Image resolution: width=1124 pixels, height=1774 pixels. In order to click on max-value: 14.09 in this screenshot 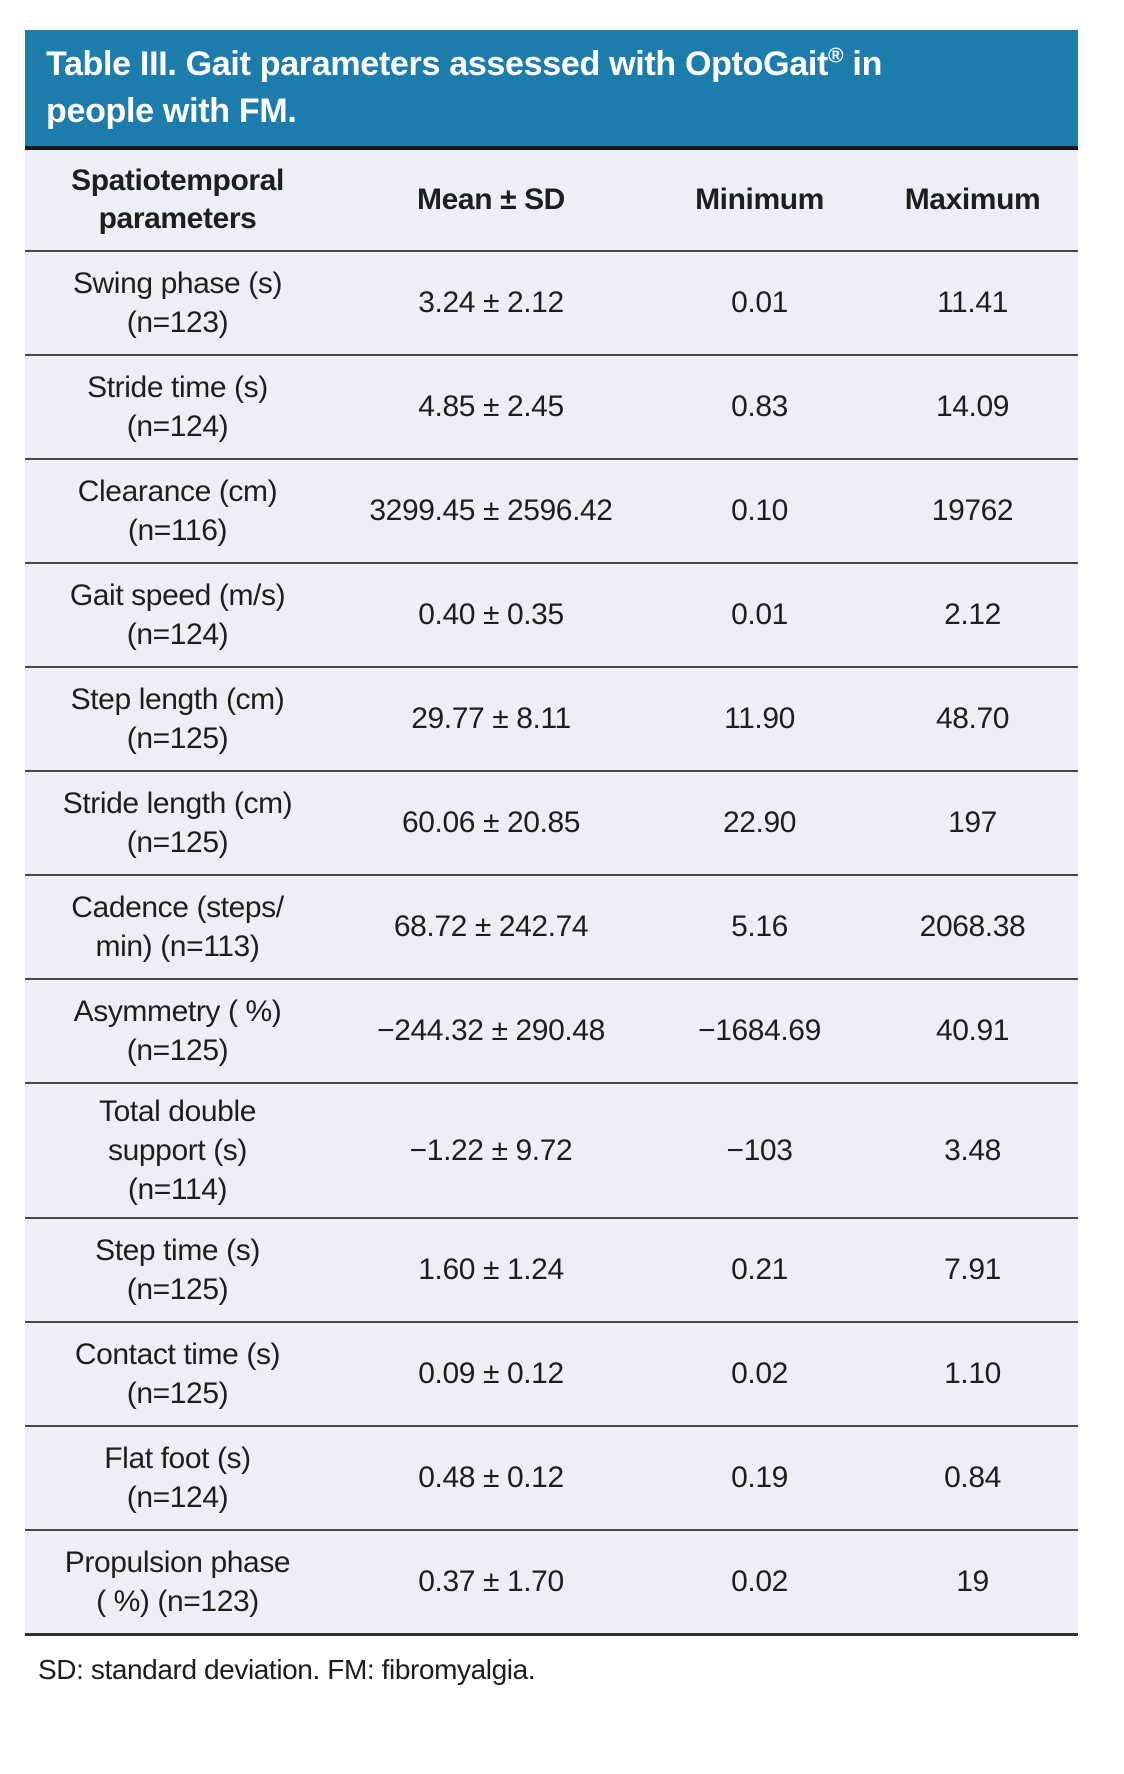, I will do `click(972, 407)`.